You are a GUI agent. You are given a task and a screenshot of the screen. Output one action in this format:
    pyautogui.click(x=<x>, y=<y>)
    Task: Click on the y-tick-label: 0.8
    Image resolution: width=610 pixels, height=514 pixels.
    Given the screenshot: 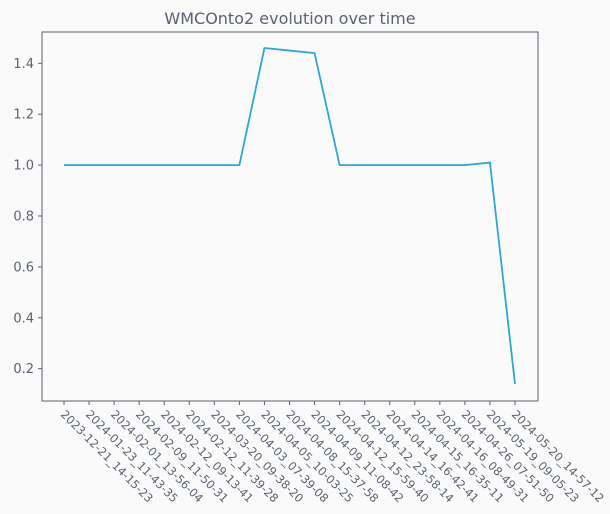 What is the action you would take?
    pyautogui.click(x=23, y=216)
    